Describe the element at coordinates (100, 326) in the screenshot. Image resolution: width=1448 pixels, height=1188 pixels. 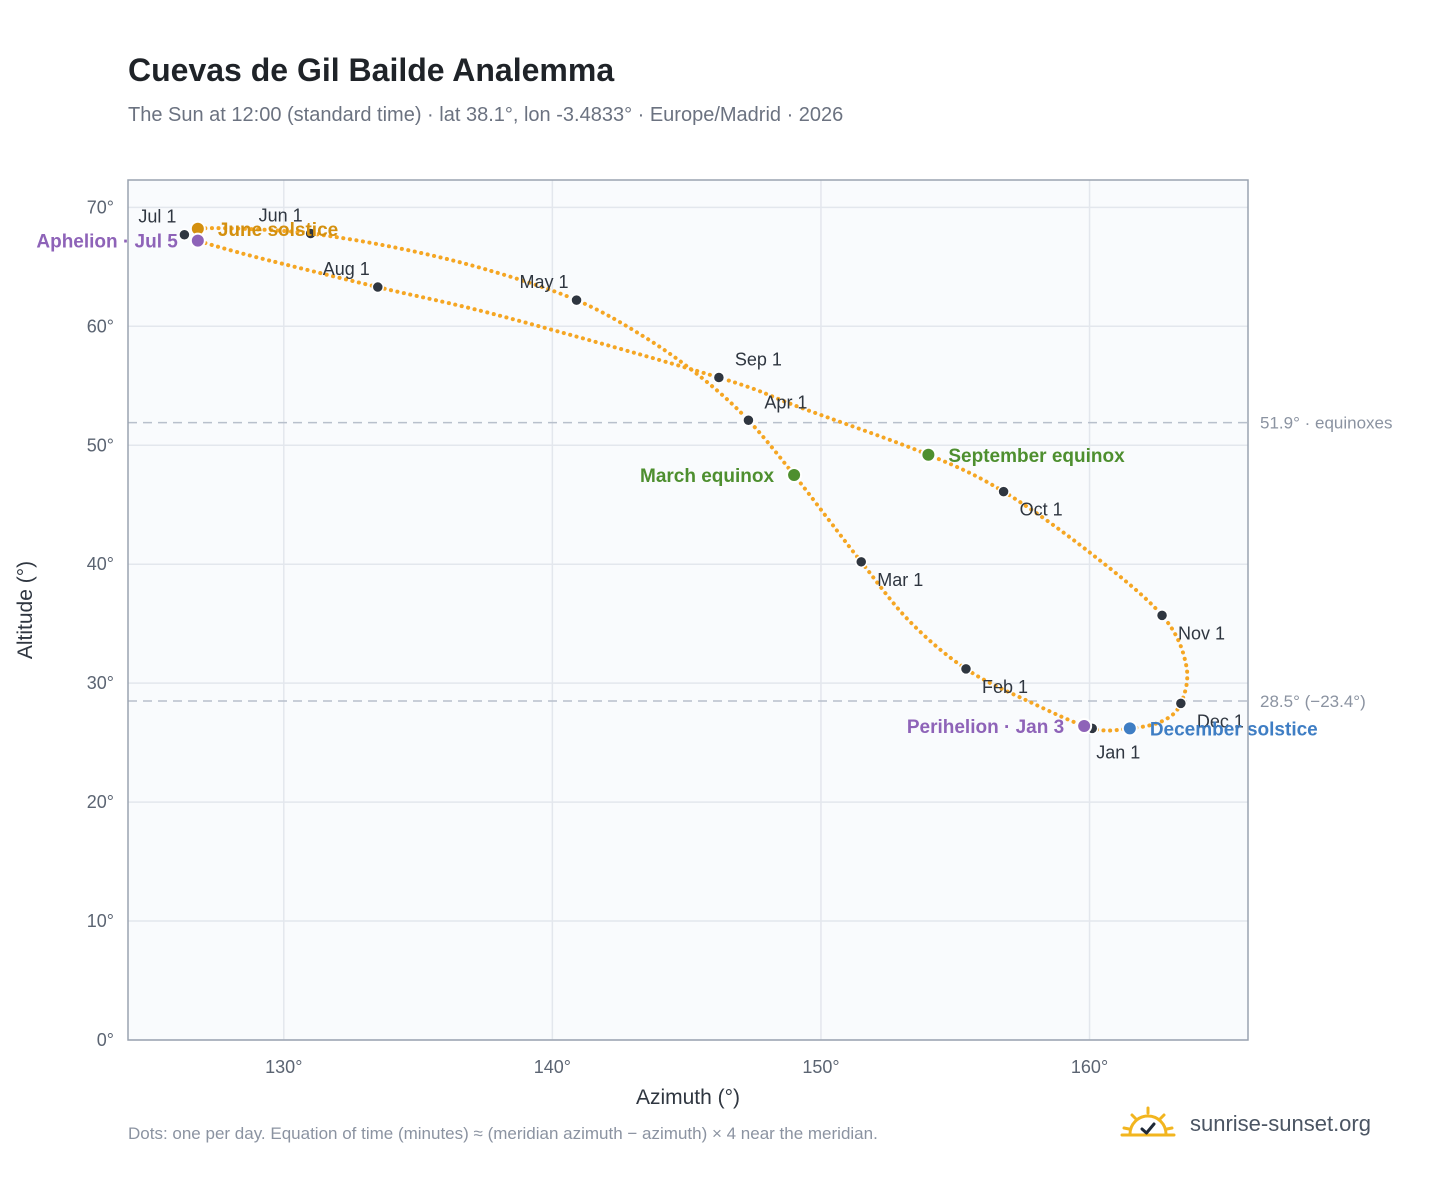
I see `y-tick-label: 60°` at that location.